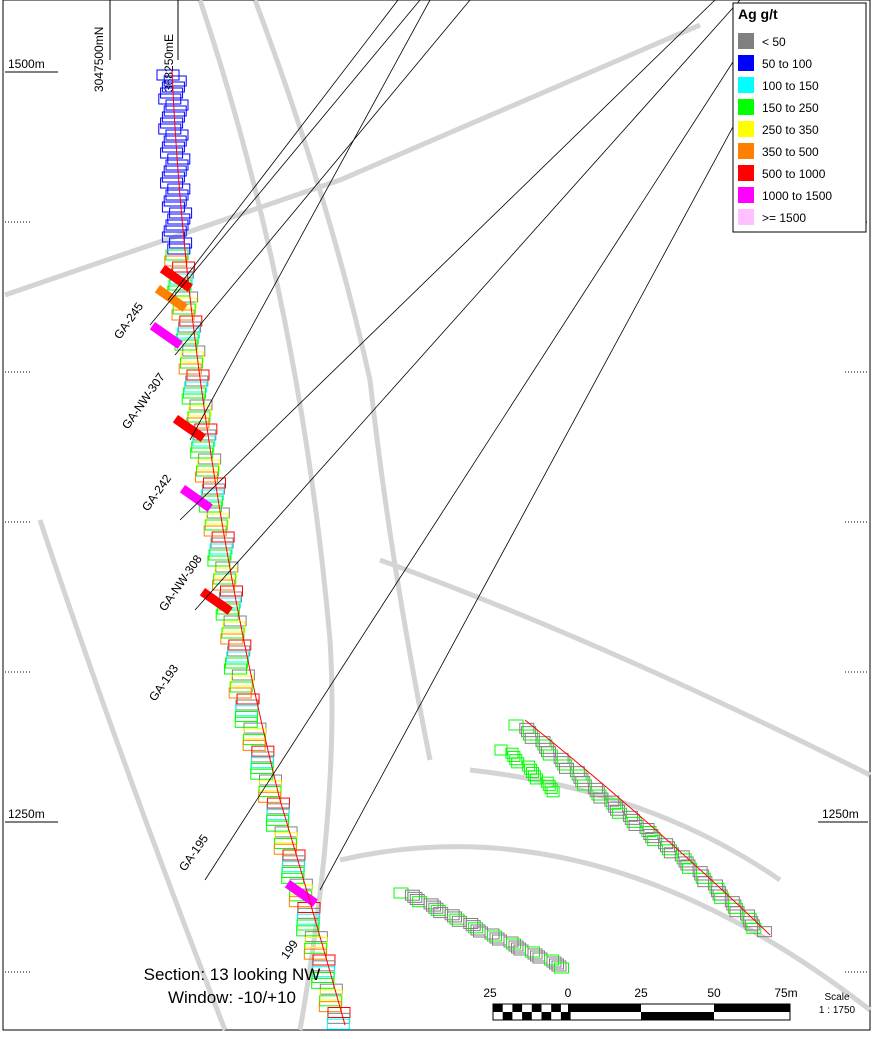  I want to click on elevation-label: 1250m, so click(26, 814).